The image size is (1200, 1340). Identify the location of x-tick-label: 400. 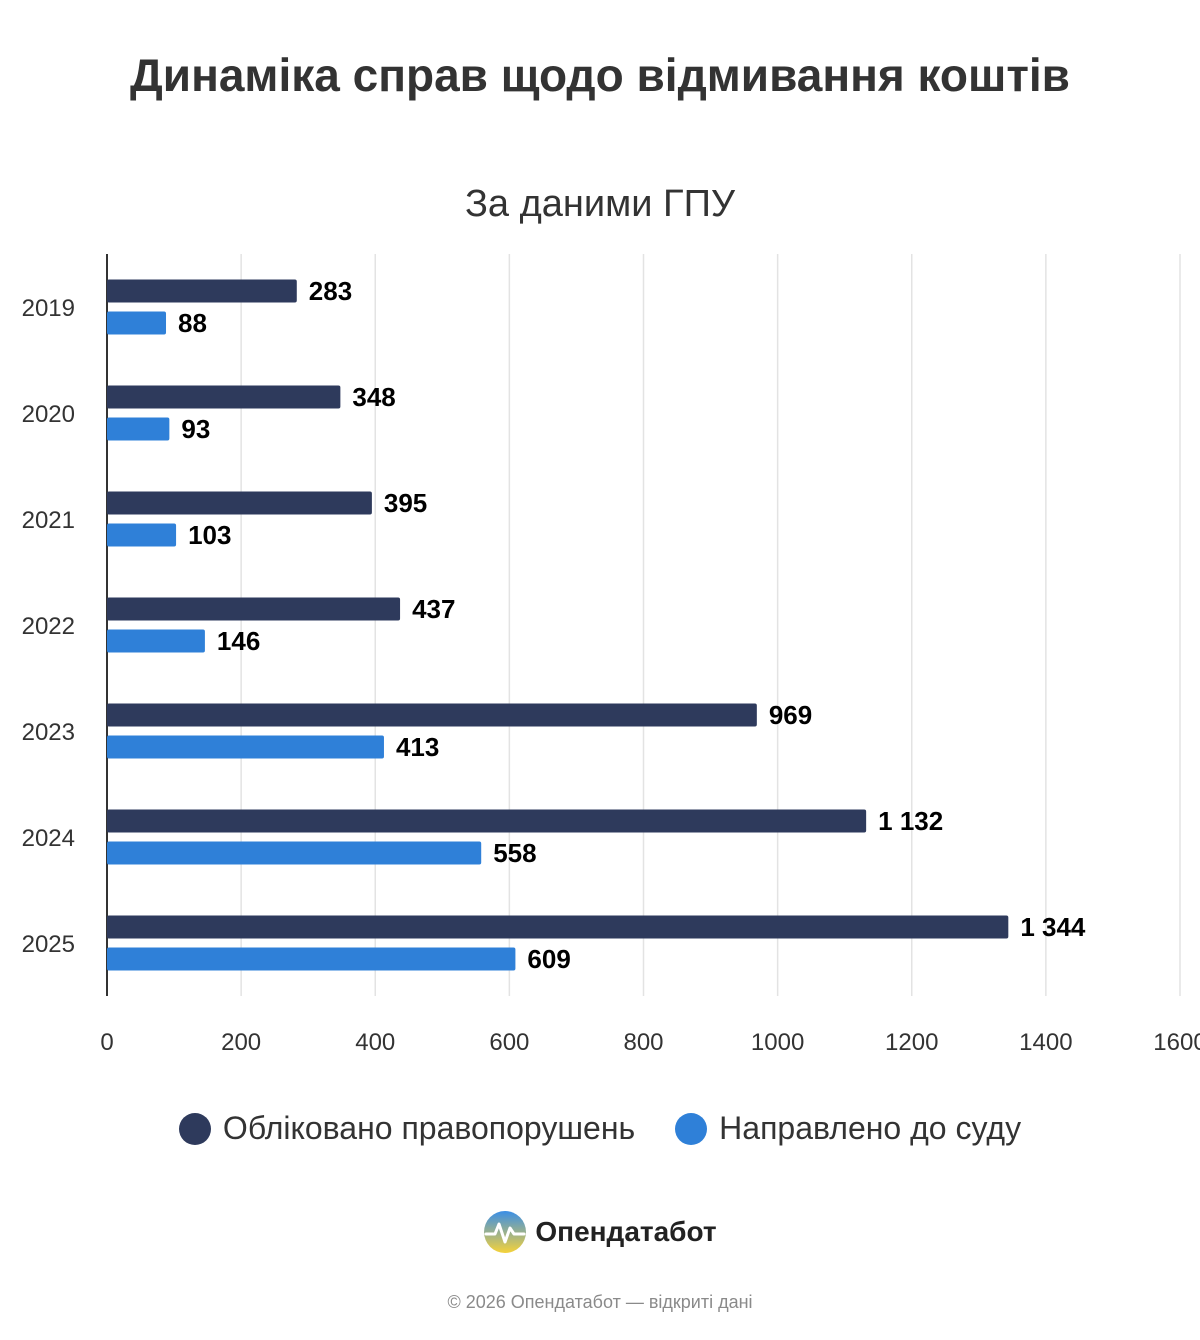
(375, 1042).